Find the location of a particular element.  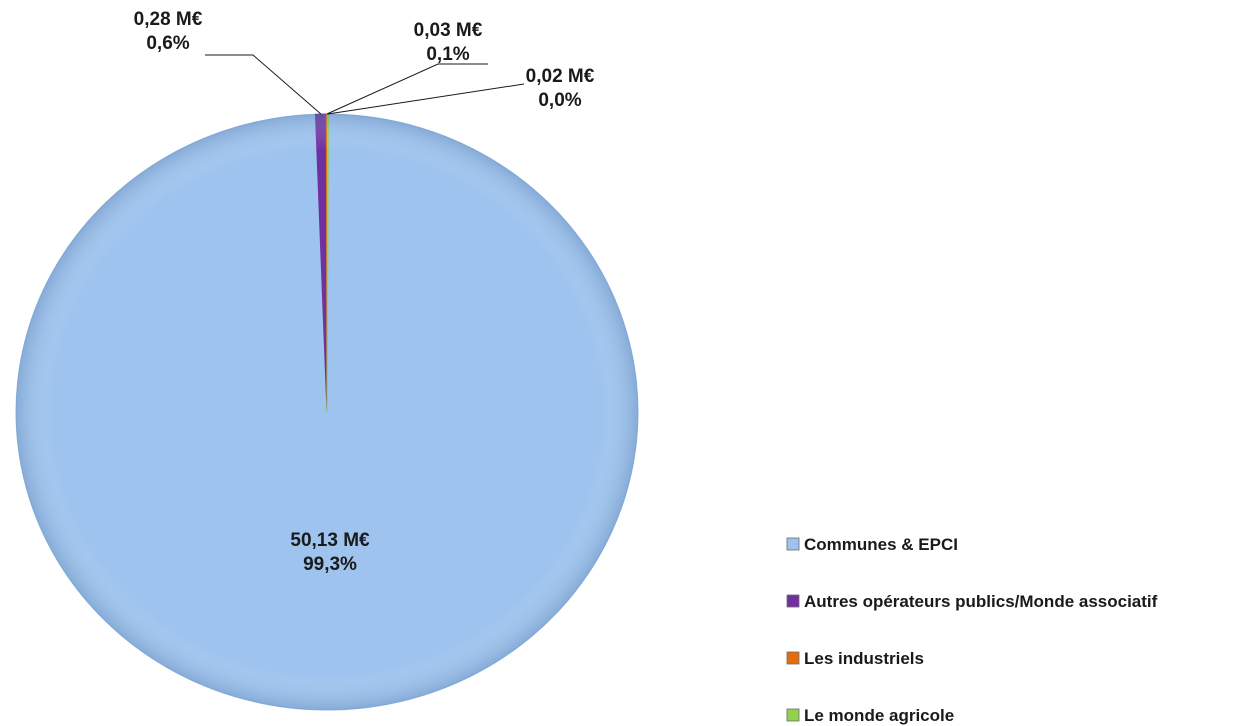

legend-item-les-industriels: Les industriels is located at coordinates (855, 658).